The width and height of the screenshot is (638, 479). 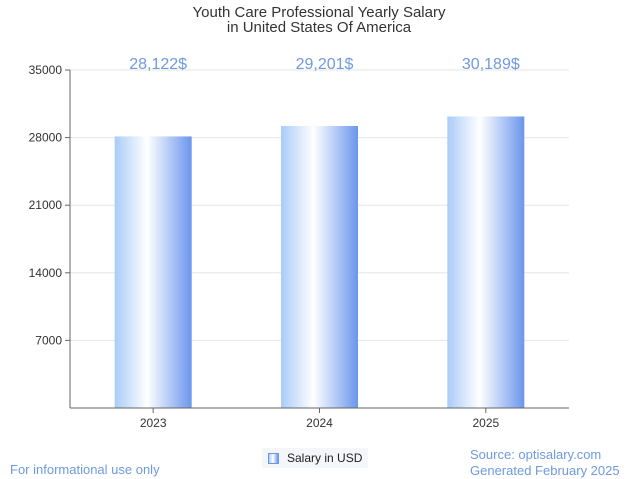 I want to click on data-label-2024: 29,201$, so click(x=325, y=64).